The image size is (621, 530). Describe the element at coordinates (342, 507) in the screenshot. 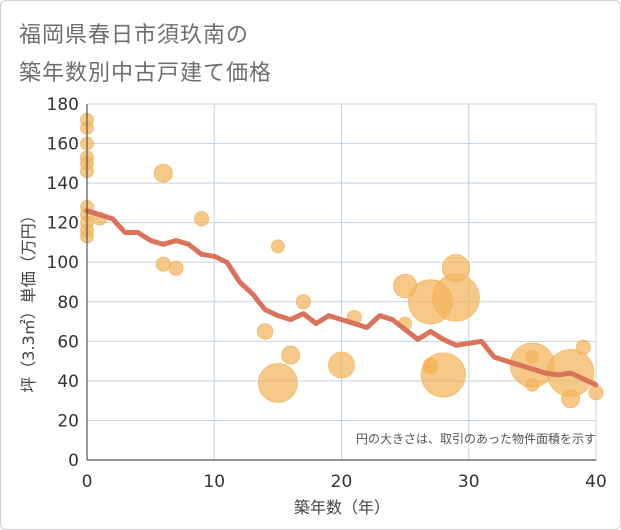

I see `x-axis-label: 築年数（年）` at that location.